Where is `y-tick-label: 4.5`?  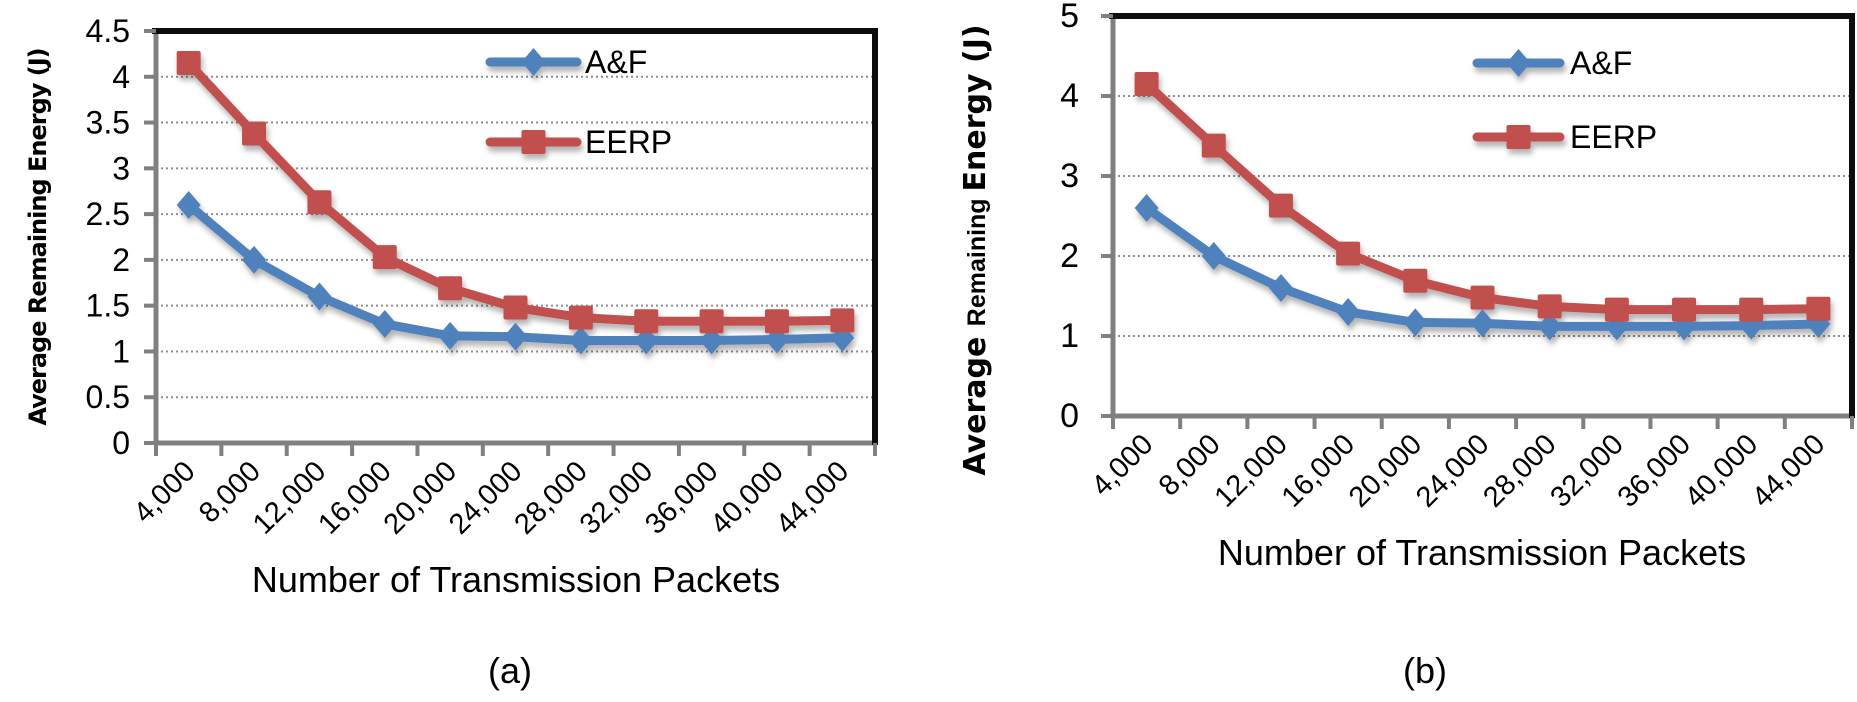 y-tick-label: 4.5 is located at coordinates (108, 31).